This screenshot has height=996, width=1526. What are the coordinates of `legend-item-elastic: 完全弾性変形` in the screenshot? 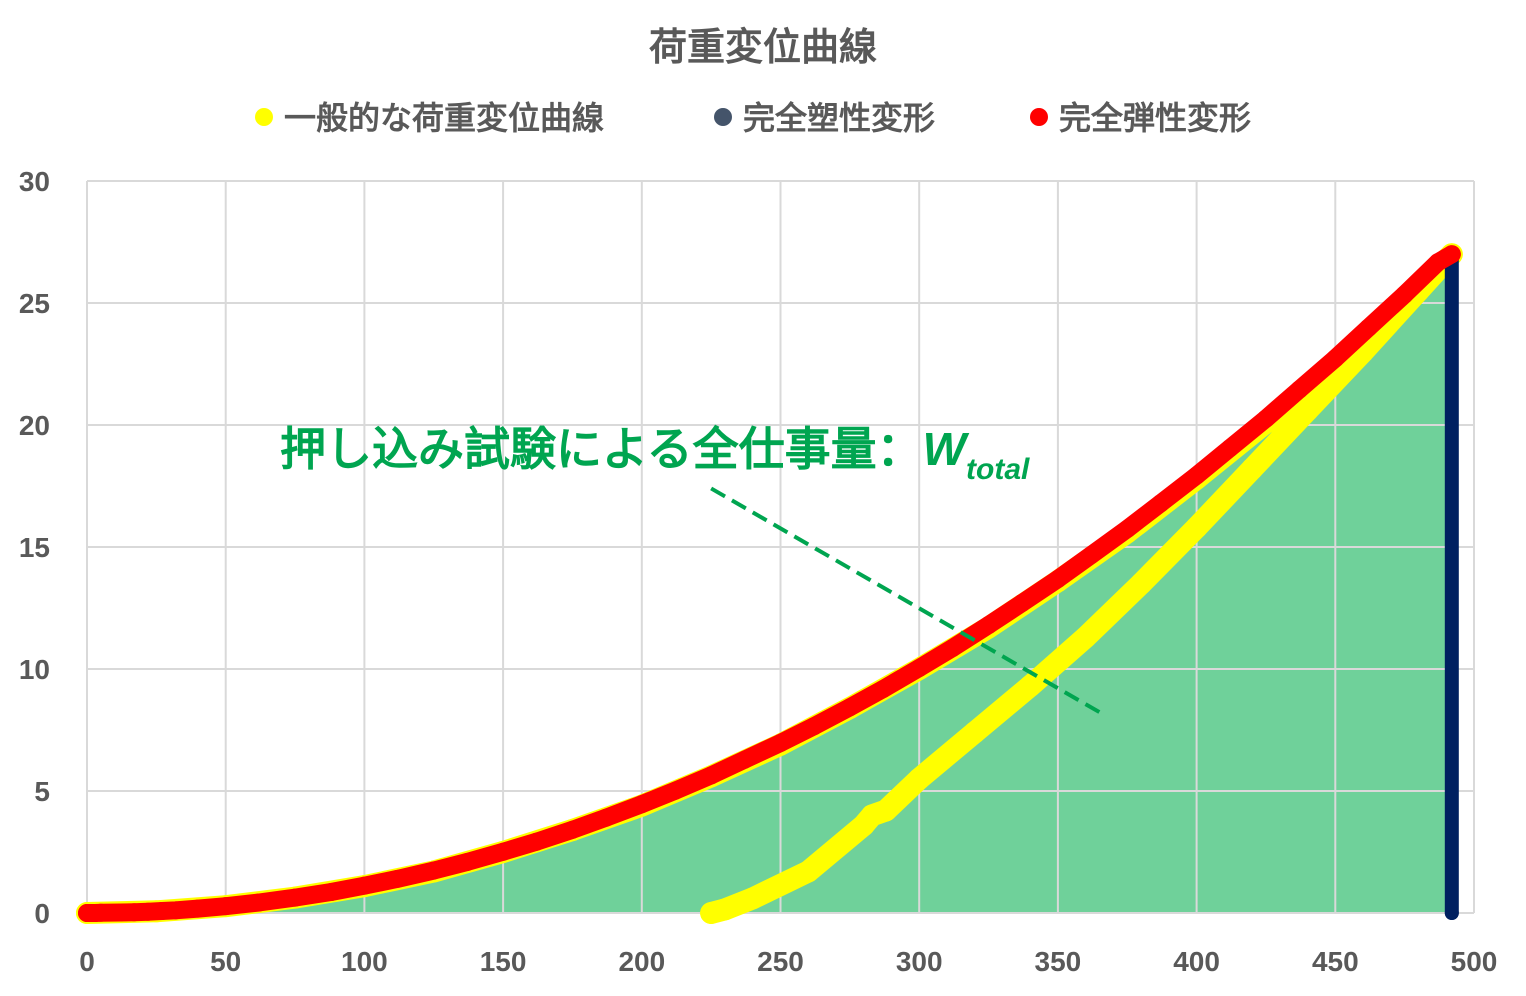 It's located at (1140, 118).